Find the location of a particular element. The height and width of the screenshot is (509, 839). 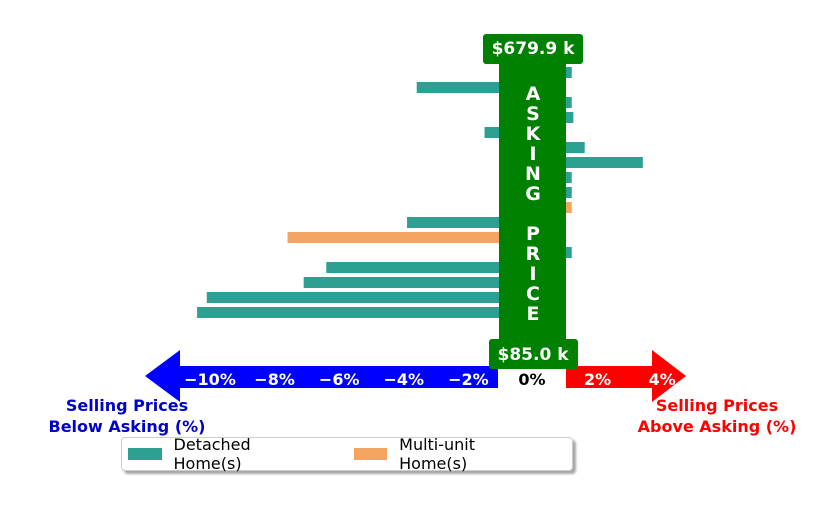

asking-letter-4: N is located at coordinates (533, 174).